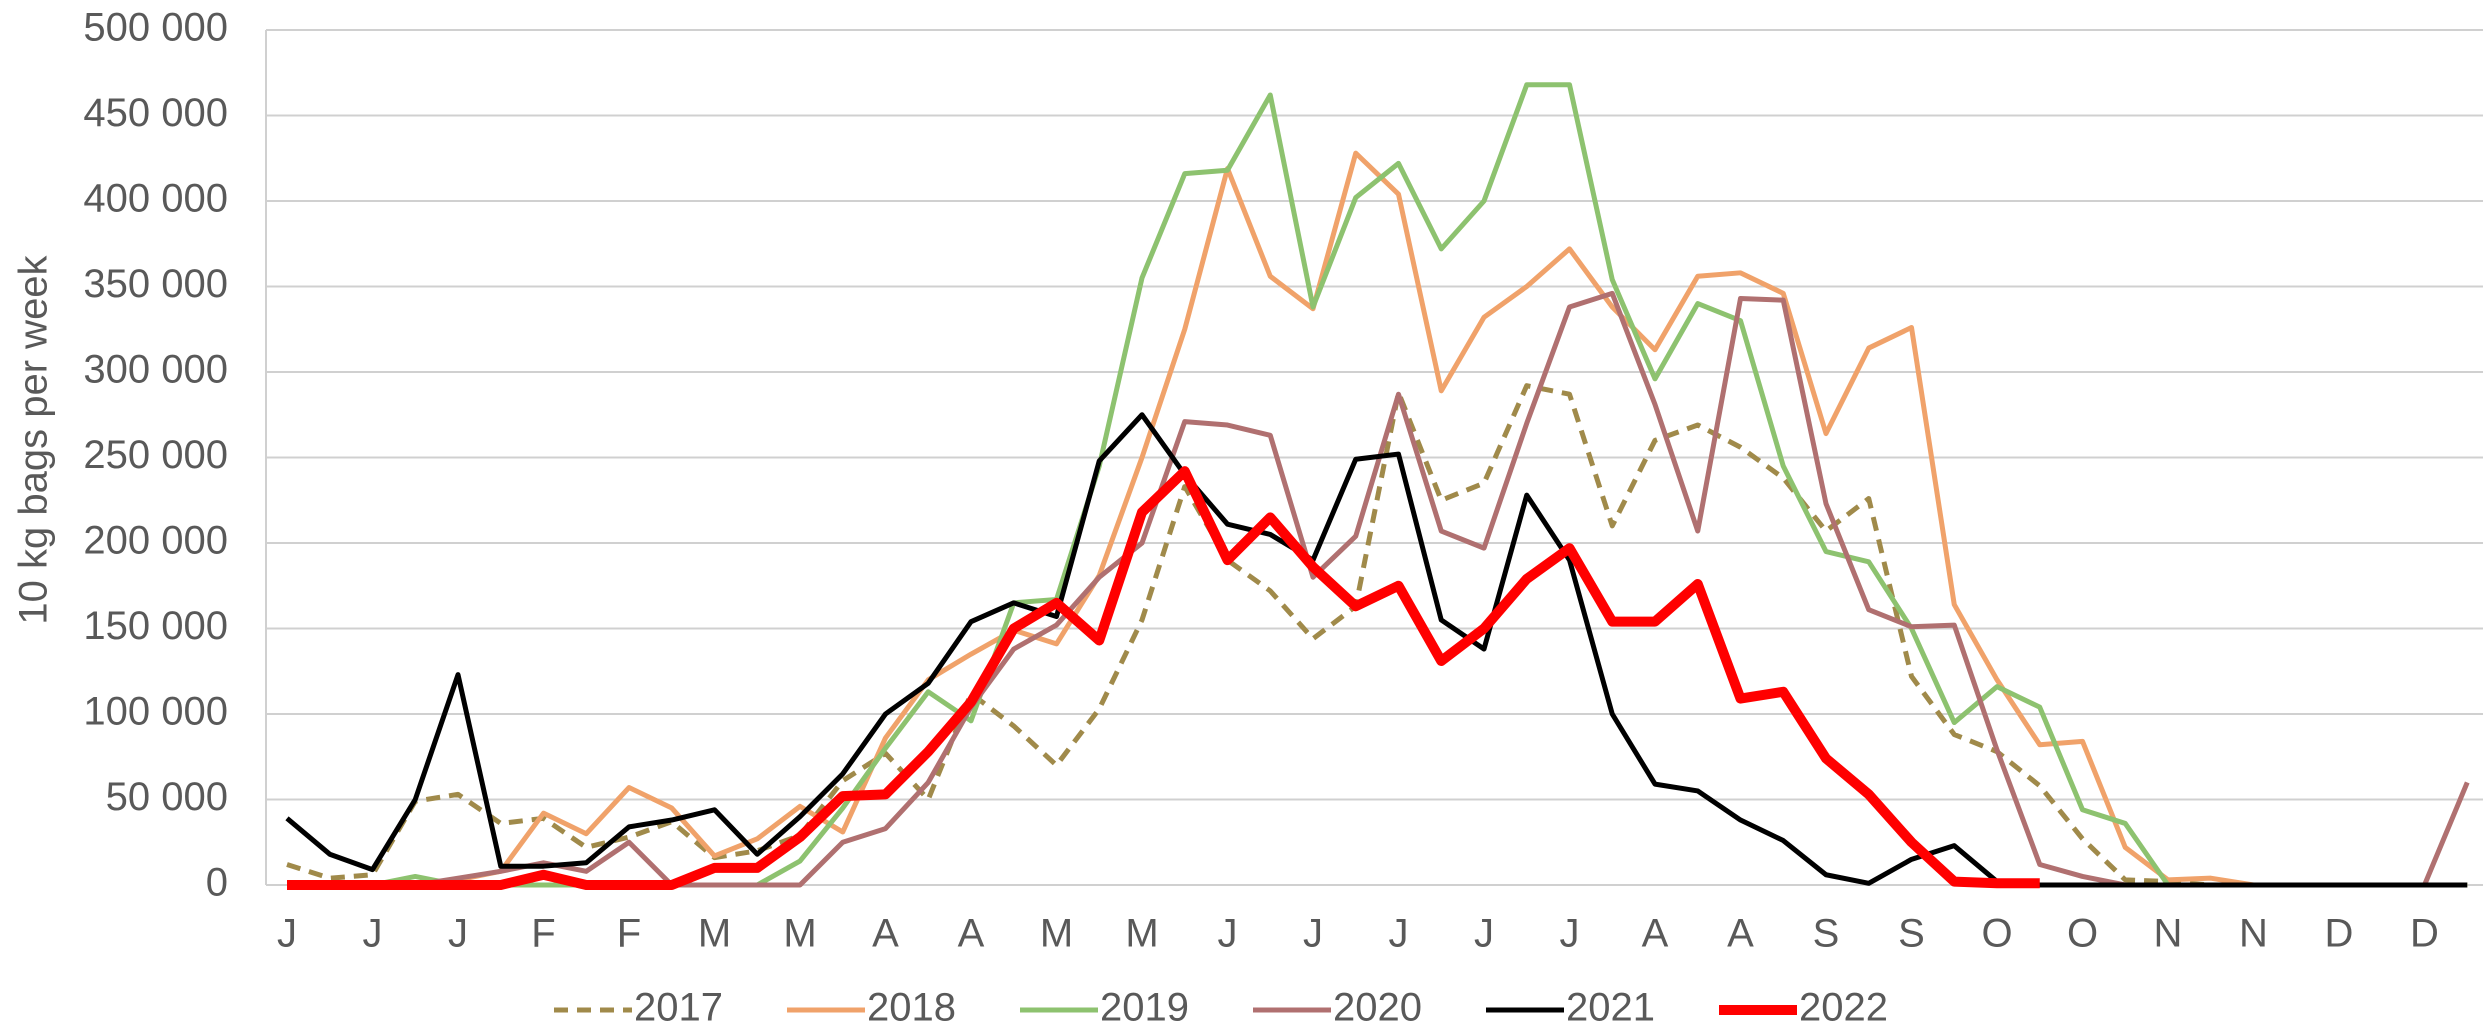 The image size is (2483, 1030). Describe the element at coordinates (1610, 1008) in the screenshot. I see `legend-label: 2021` at that location.